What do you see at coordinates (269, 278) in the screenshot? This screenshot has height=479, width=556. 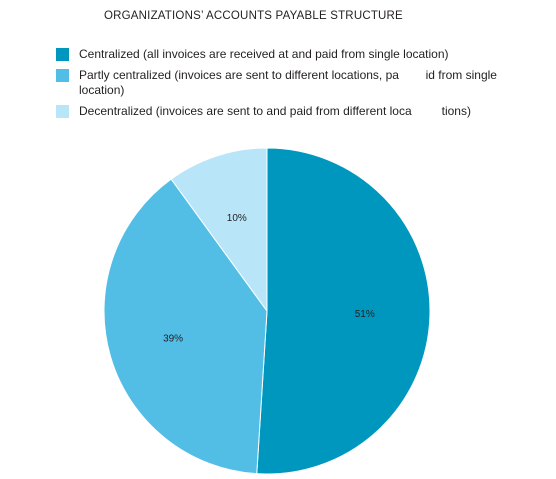 I see `pie-slice-labels: 51% 39% 10%` at bounding box center [269, 278].